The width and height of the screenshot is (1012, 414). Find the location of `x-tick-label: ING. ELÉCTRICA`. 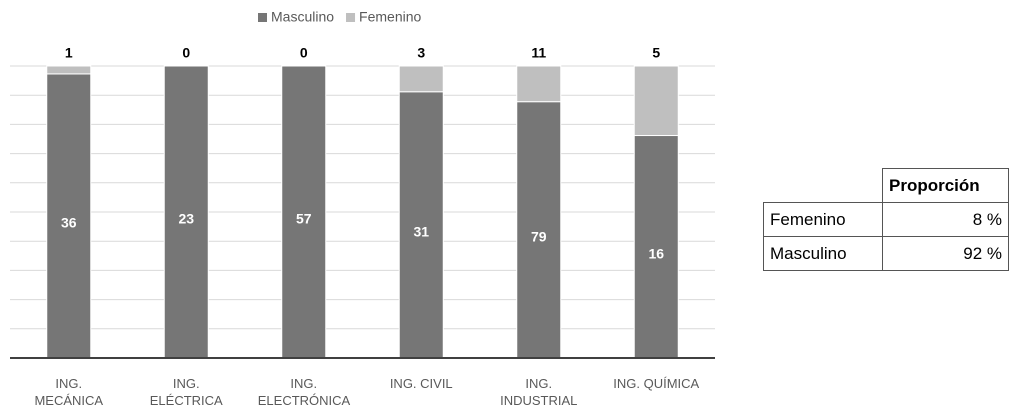

x-tick-label: ING. ELÉCTRICA is located at coordinates (186, 392).